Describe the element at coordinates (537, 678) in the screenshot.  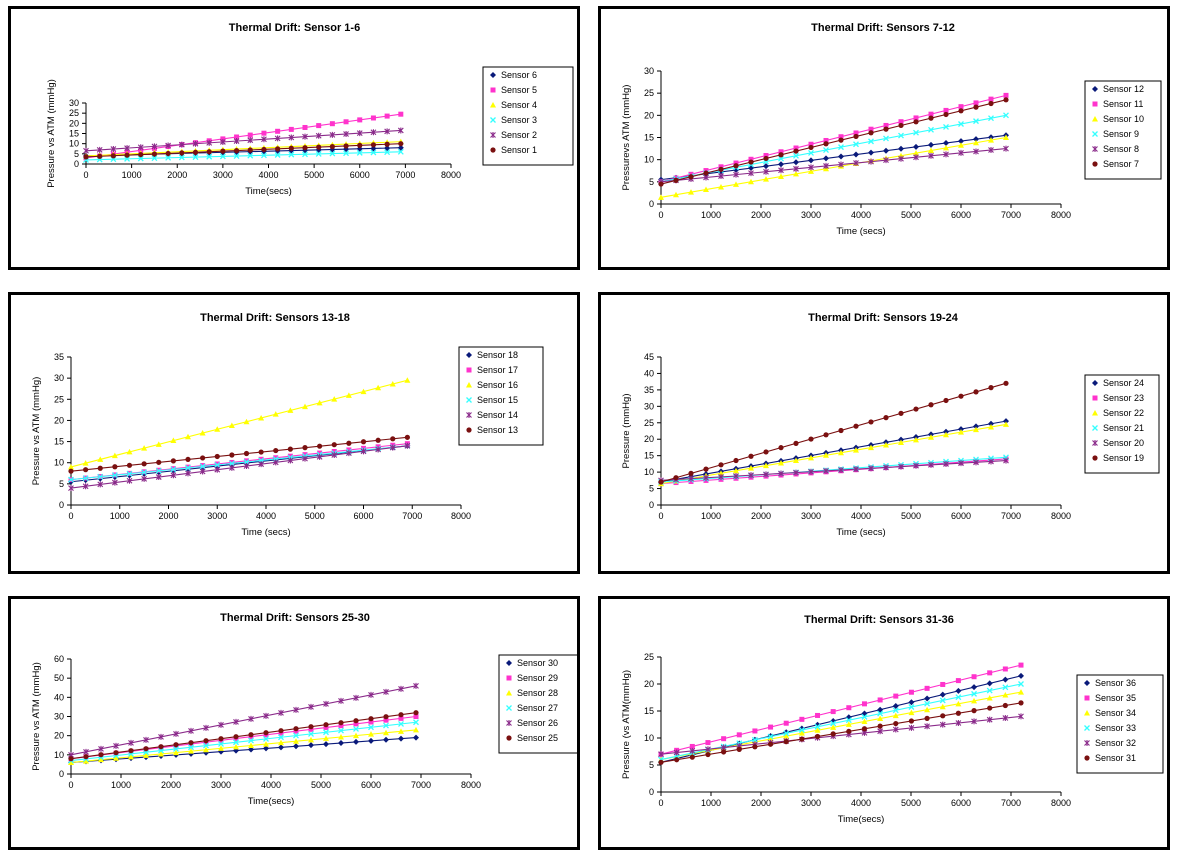
I see `legend-entry: Sensor 29` at that location.